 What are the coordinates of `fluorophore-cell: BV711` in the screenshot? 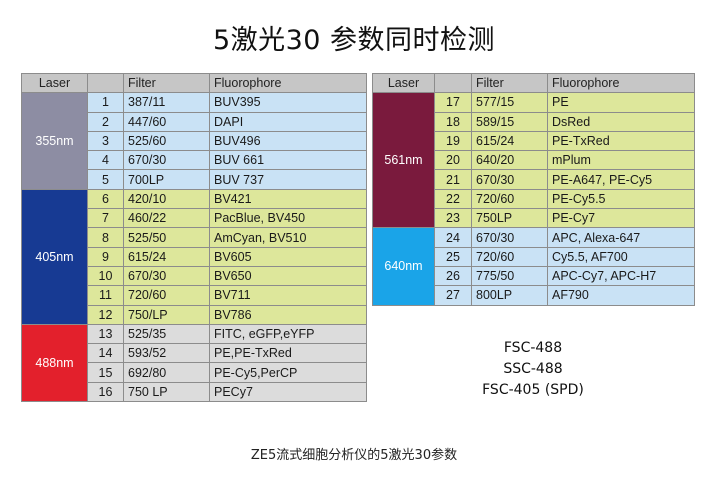 It's located at (288, 295).